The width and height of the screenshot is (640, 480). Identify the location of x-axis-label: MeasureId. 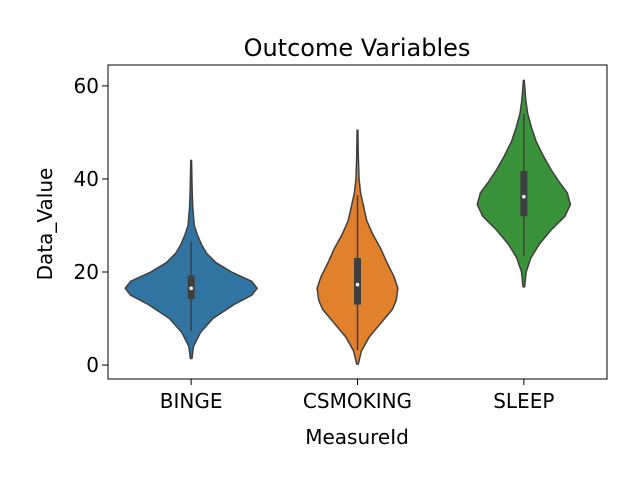
(357, 437).